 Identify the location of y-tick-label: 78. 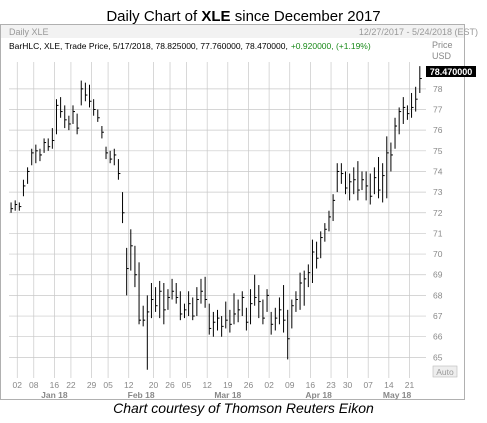
(438, 89).